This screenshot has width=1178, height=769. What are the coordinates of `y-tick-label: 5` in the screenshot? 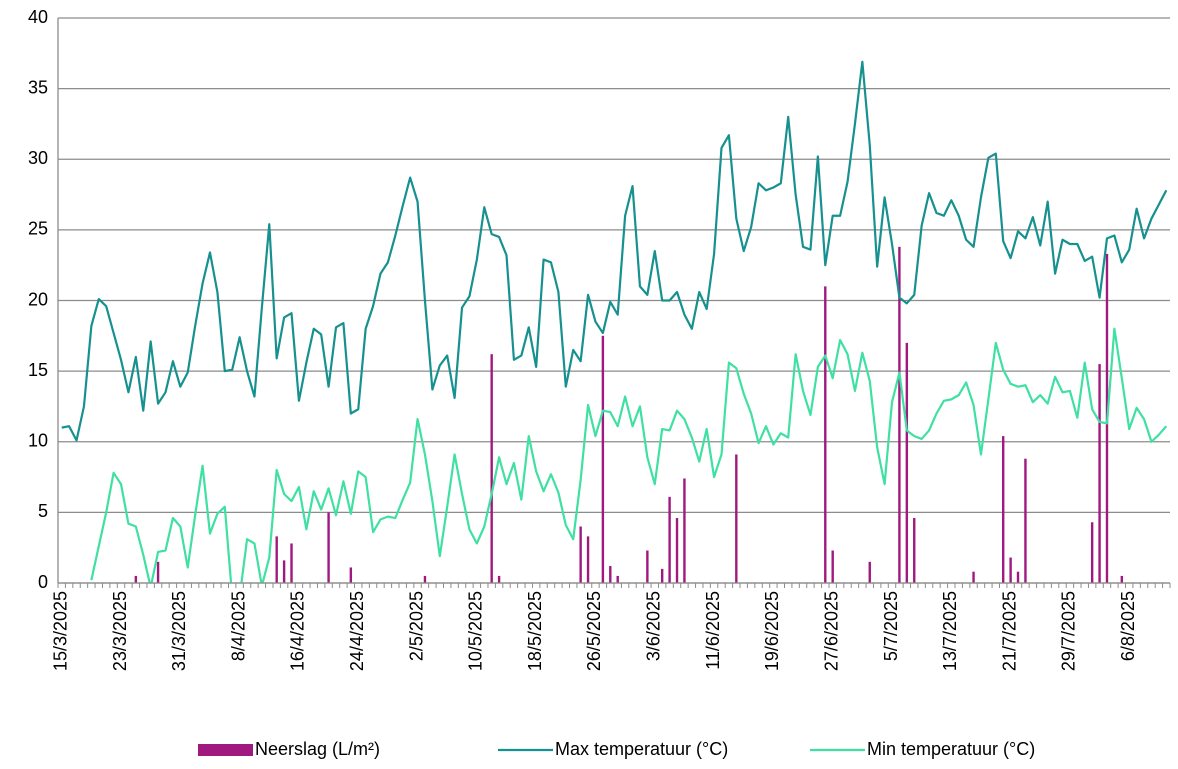 It's located at (43, 511).